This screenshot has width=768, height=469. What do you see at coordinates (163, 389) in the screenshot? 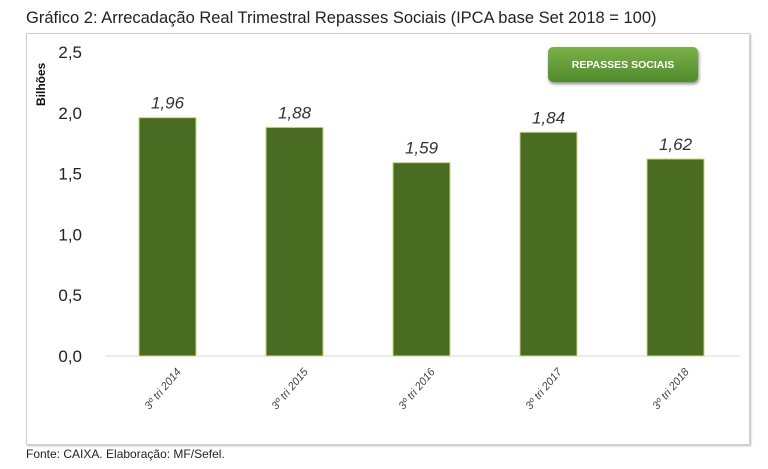
I see `x-tick-label: 3º tri 2014` at bounding box center [163, 389].